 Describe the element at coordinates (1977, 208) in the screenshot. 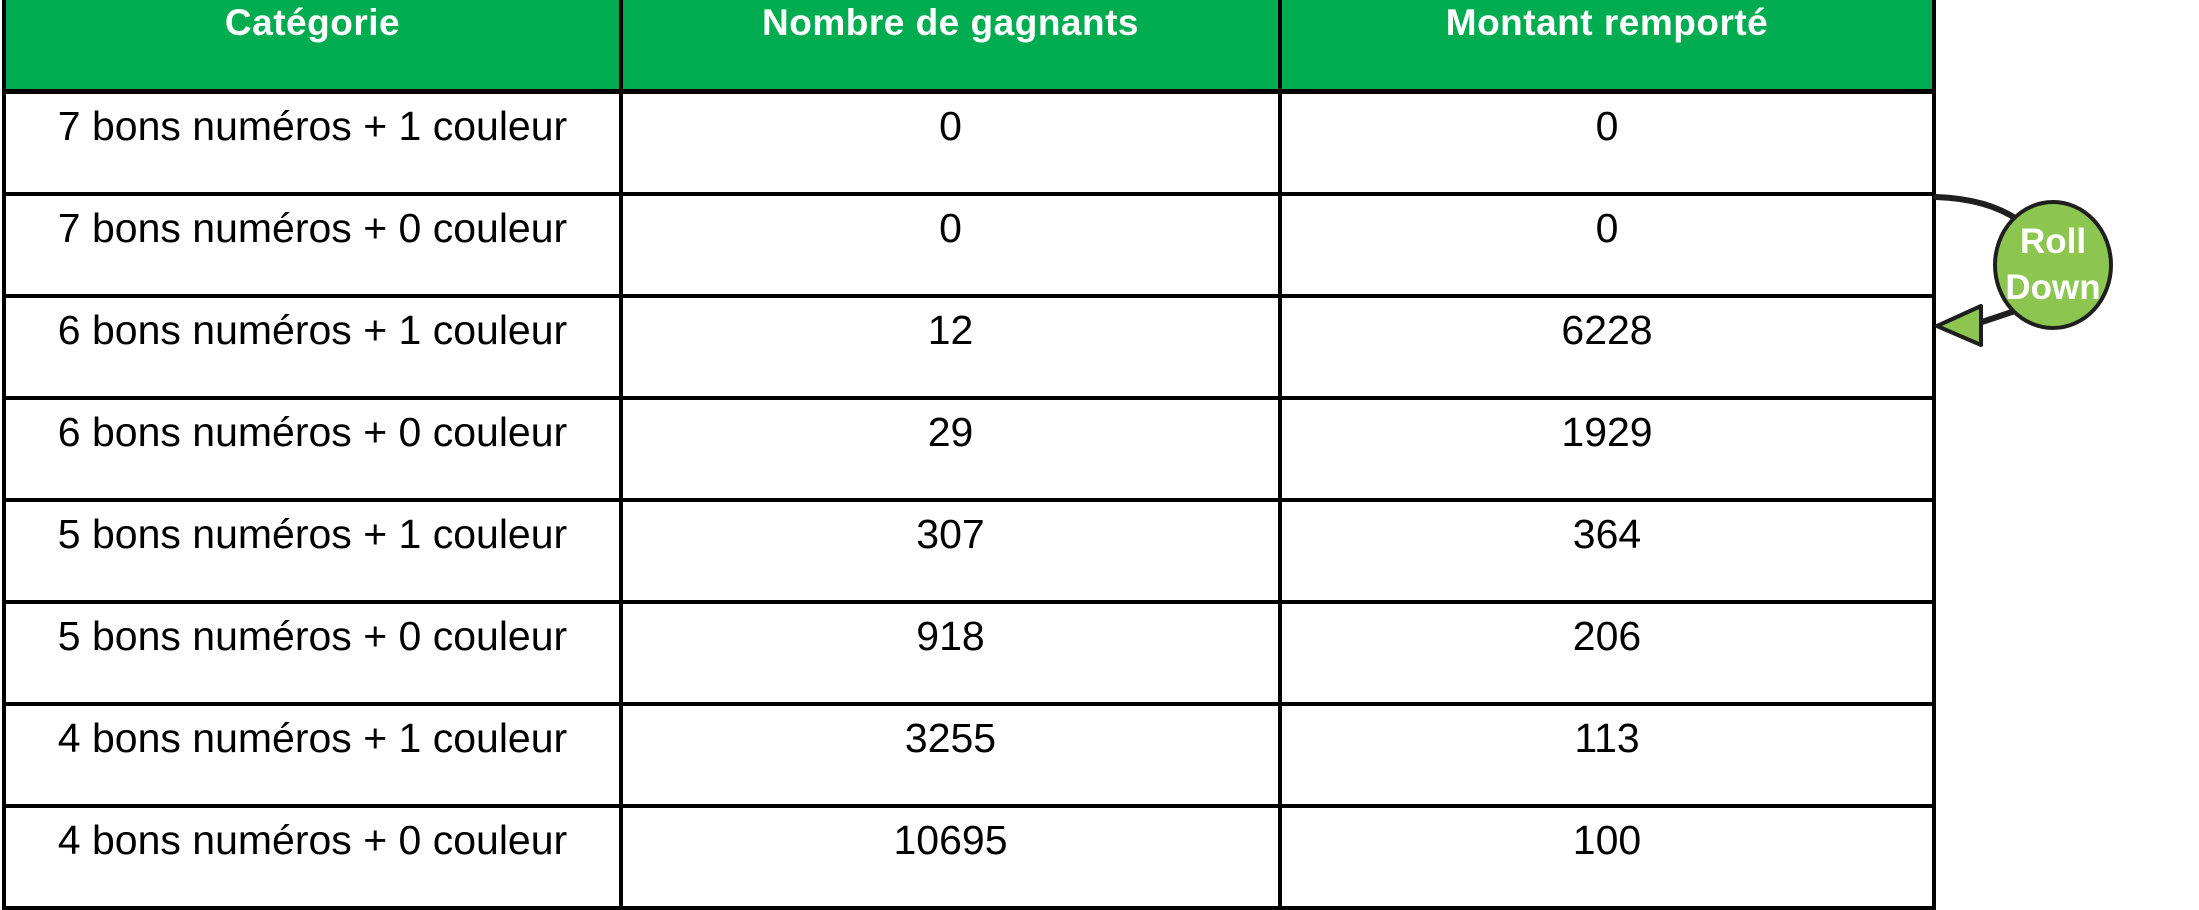

I see `connector-curve` at that location.